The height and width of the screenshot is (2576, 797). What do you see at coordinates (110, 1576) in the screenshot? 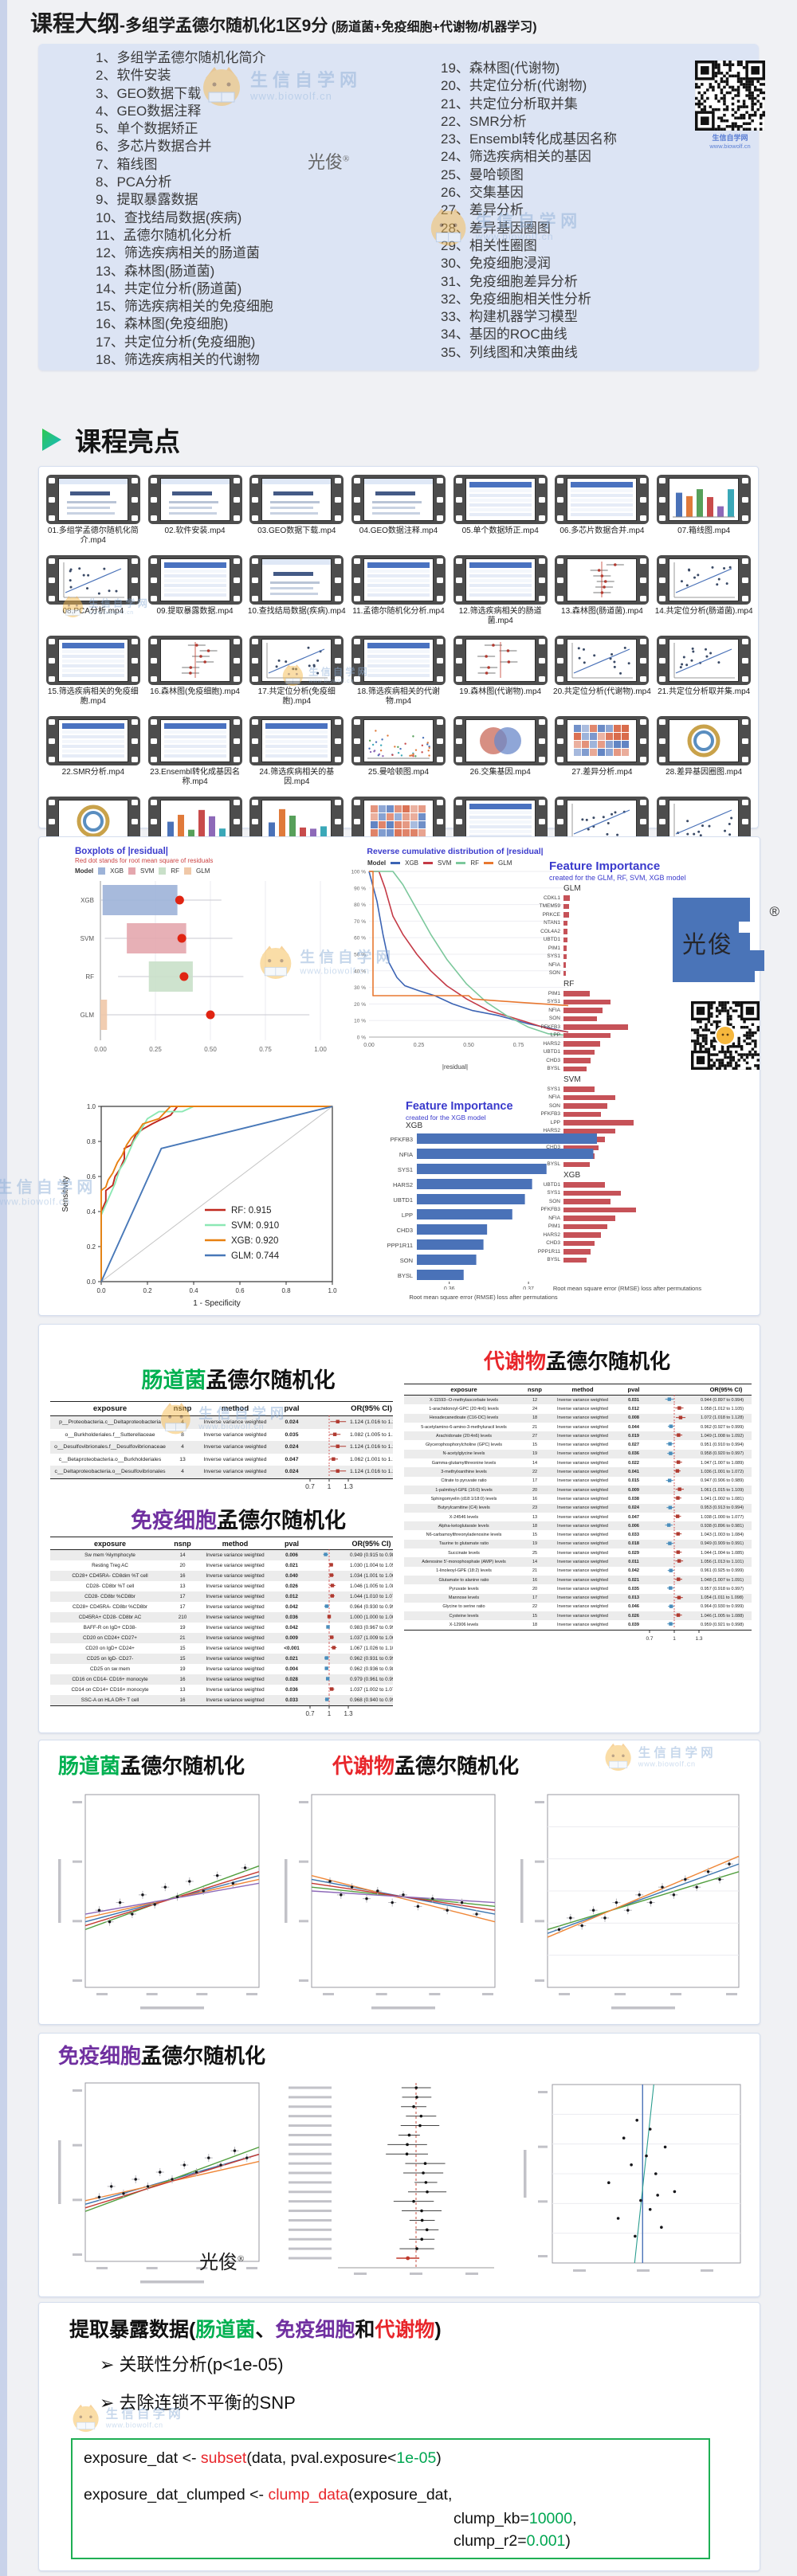
I see `cell: CD28+ CD45RA- CD8dim %T cell` at bounding box center [110, 1576].